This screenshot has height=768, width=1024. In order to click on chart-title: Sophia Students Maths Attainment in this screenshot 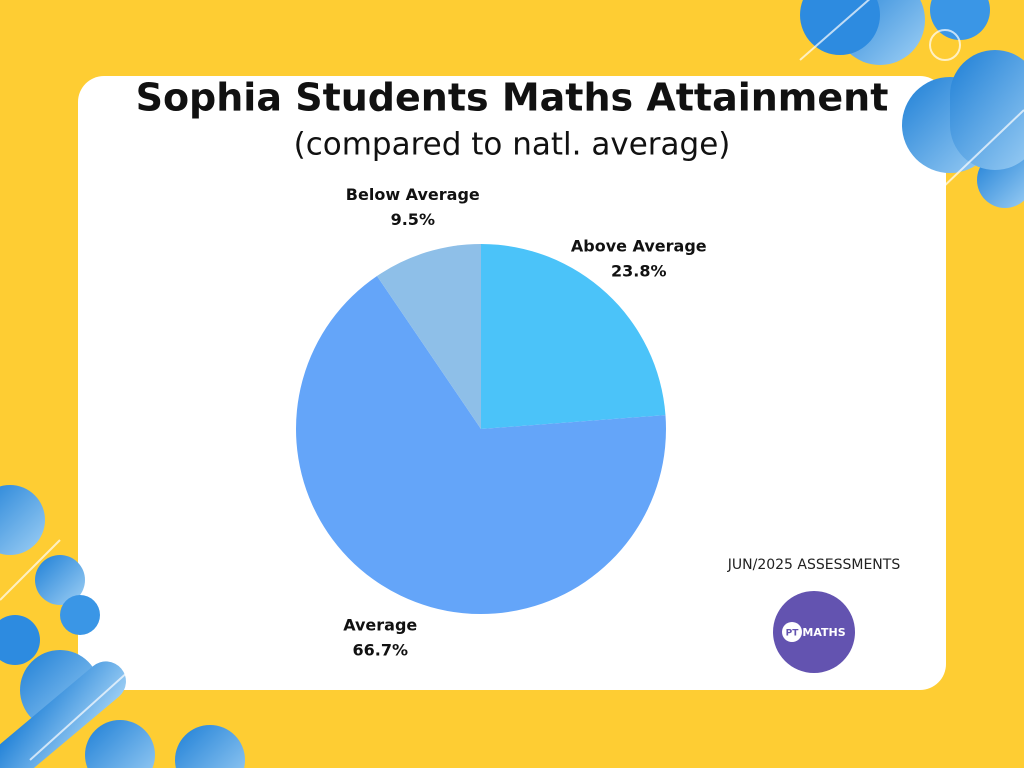, I will do `click(512, 98)`.